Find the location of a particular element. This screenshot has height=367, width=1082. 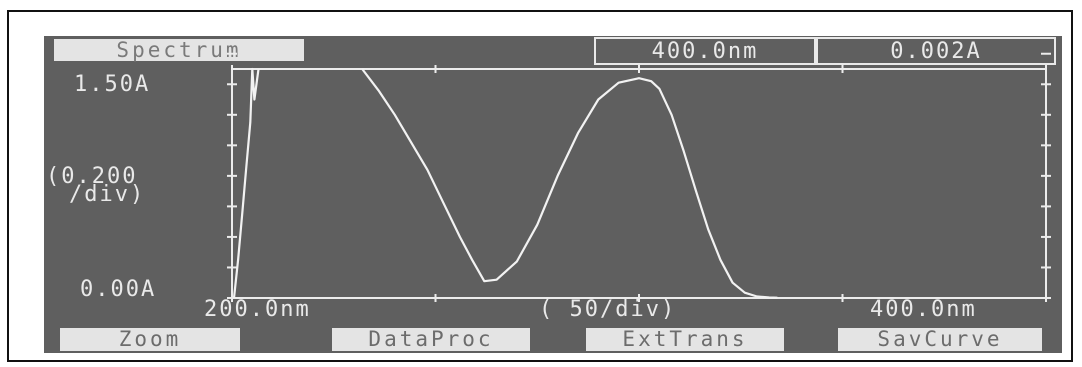

zoom-softkey: Zoom is located at coordinates (150, 339).